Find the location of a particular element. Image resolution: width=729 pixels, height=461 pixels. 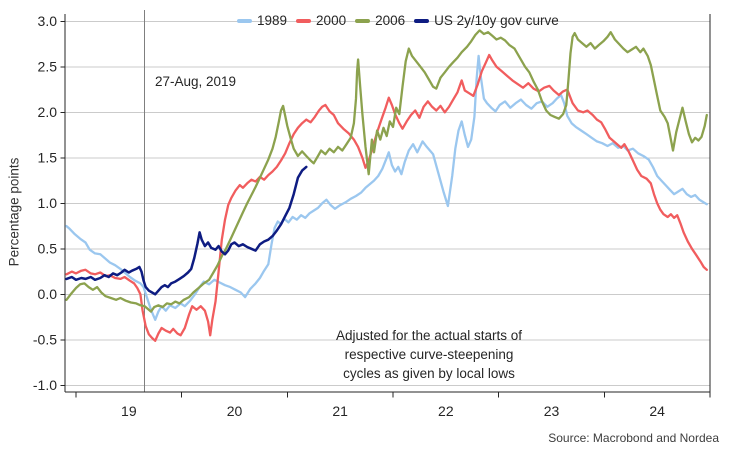

footnote-line-3: cycles as given by local lows is located at coordinates (429, 373).